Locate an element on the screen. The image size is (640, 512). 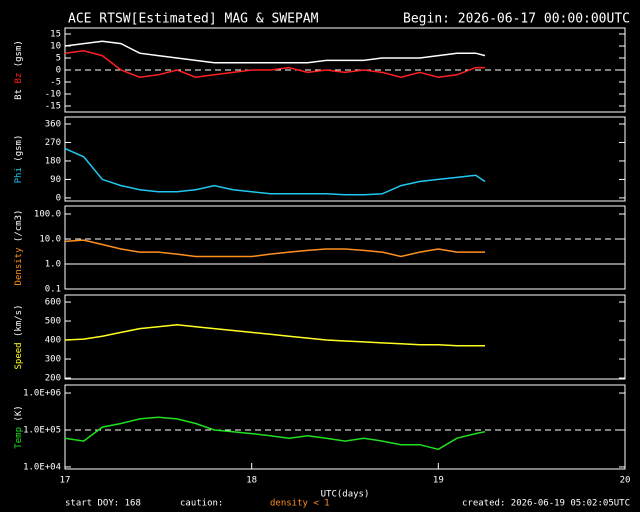
y-tick-label: 1.0E+06 is located at coordinates (42, 394).